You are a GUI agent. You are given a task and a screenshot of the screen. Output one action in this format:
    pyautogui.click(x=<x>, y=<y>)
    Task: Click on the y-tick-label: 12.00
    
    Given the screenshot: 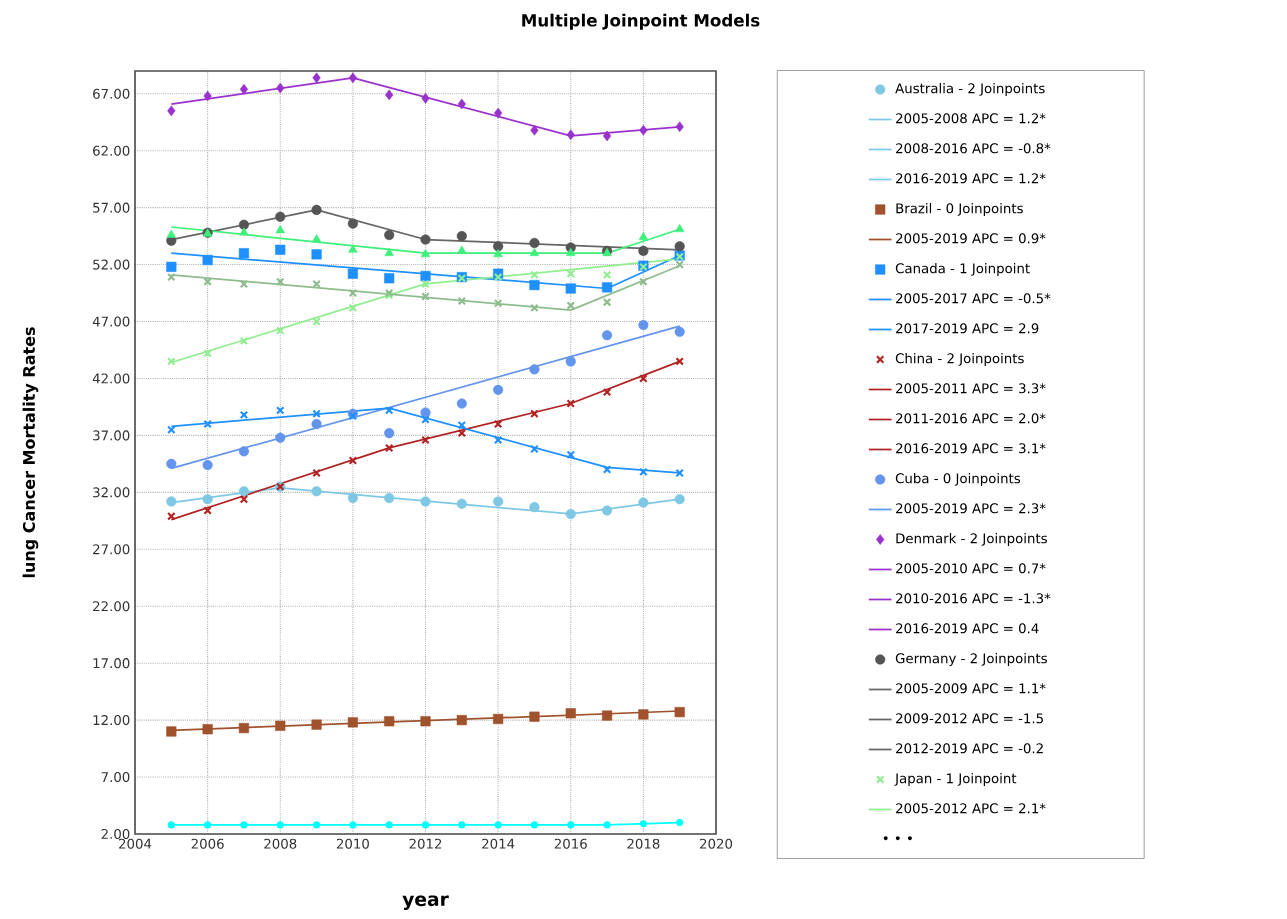 What is the action you would take?
    pyautogui.click(x=111, y=720)
    